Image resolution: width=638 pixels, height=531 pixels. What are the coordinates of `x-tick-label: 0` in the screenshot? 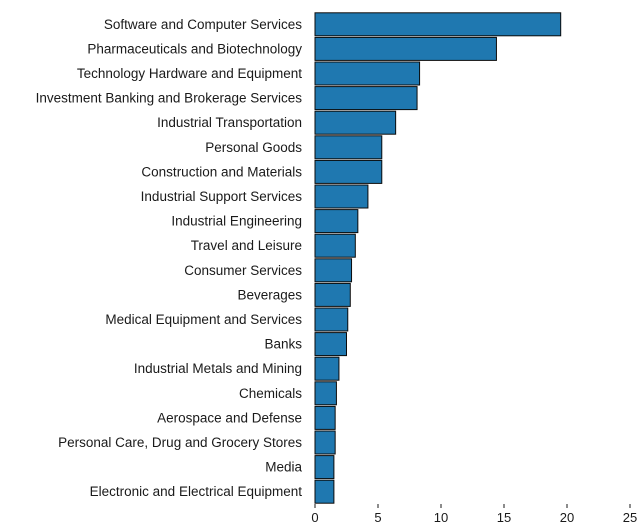 It's located at (314, 517).